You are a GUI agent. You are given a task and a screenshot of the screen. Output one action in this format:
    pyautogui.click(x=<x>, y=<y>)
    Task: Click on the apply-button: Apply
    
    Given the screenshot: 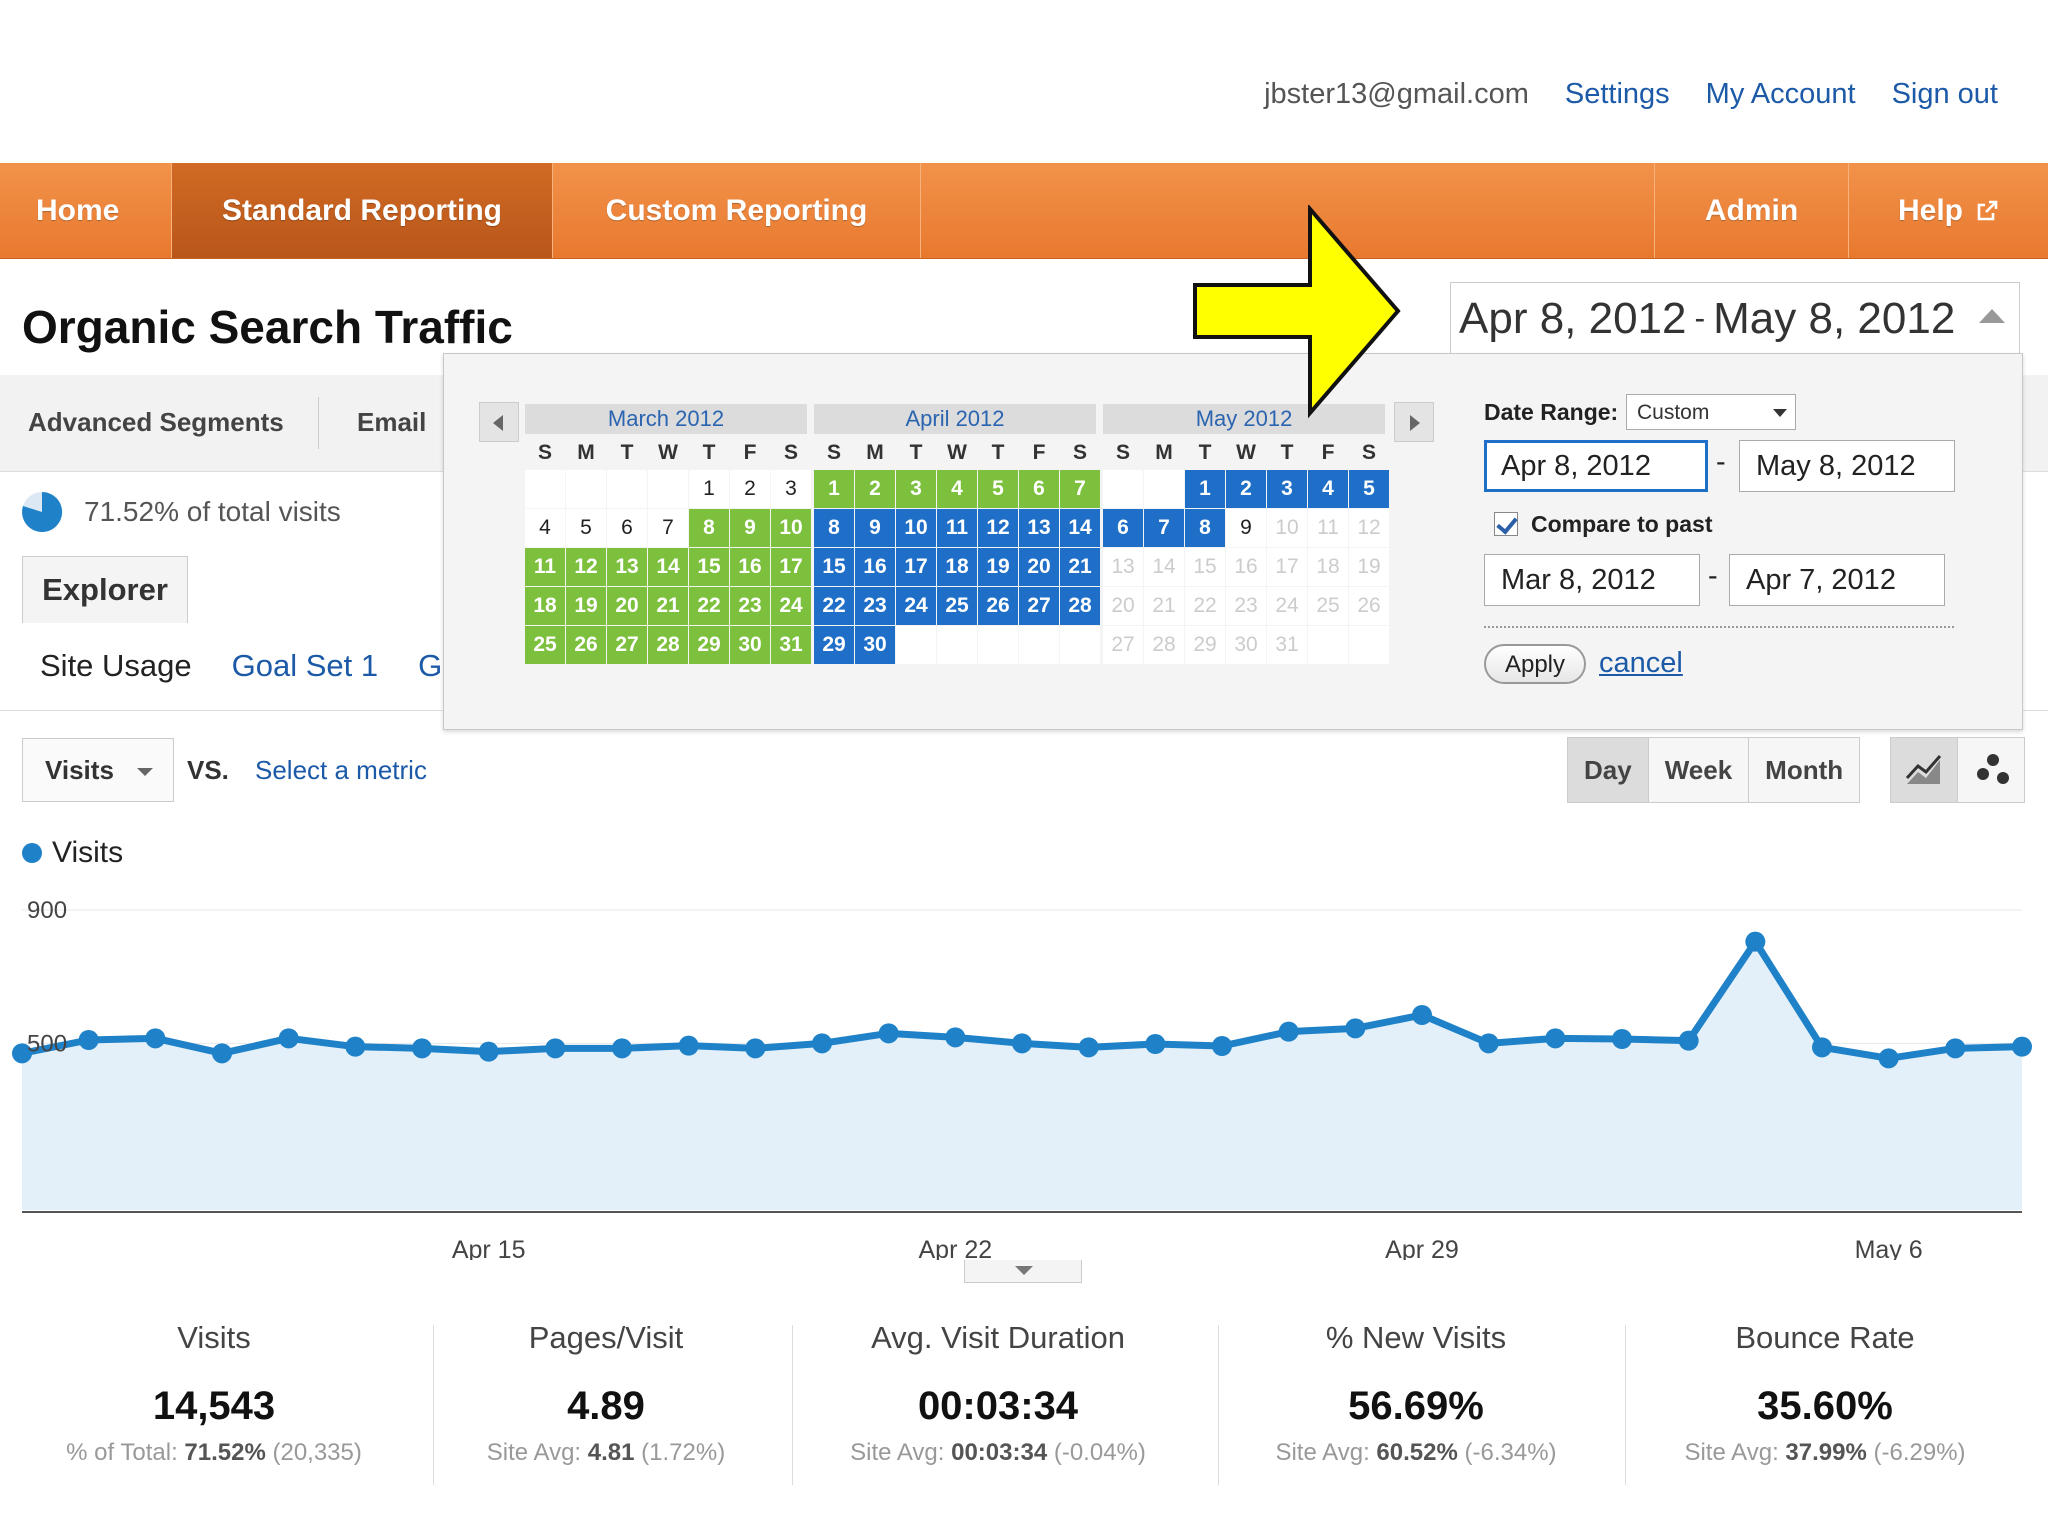 What is the action you would take?
    pyautogui.click(x=1535, y=664)
    